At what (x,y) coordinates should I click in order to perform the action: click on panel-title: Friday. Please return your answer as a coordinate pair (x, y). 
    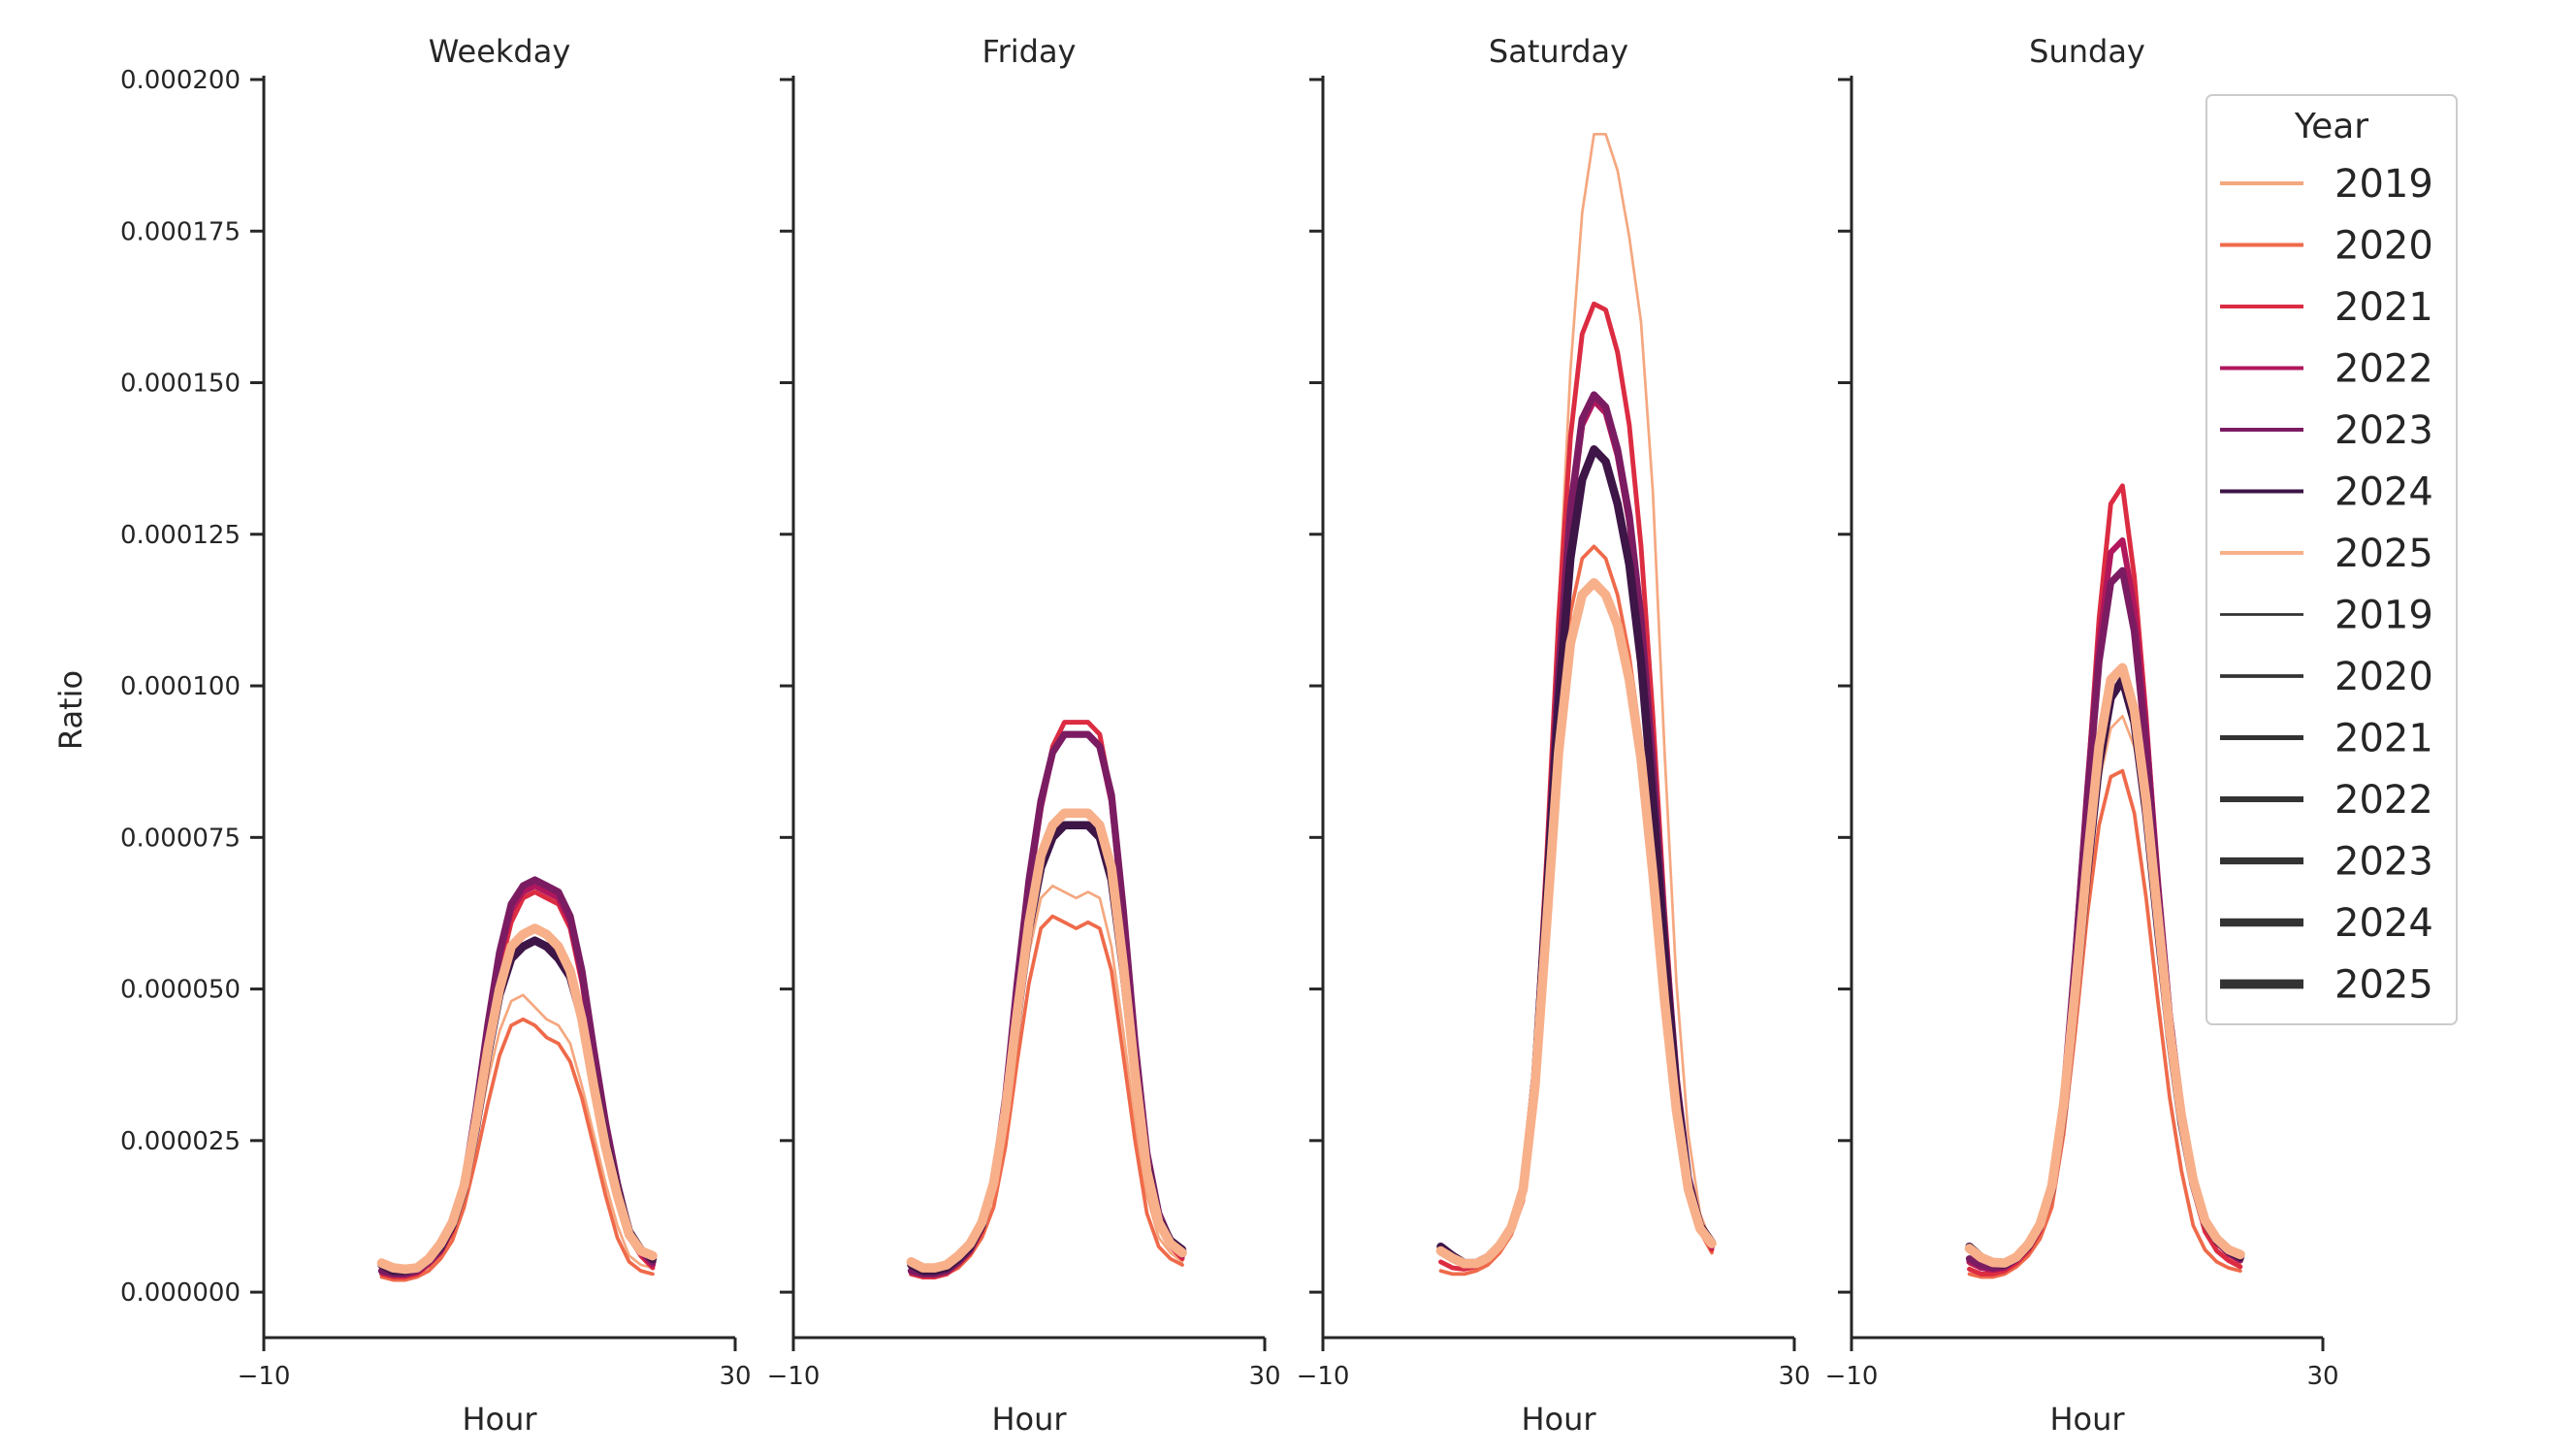
    Looking at the image, I should click on (1029, 51).